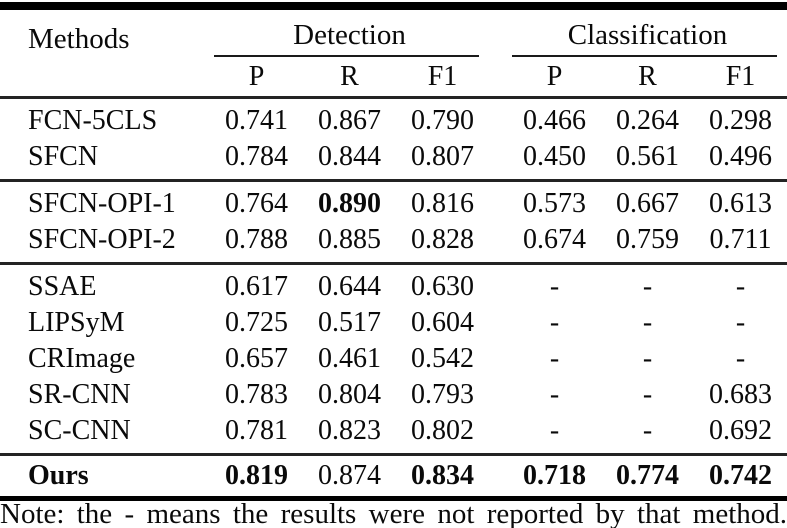  I want to click on table-top-rule, so click(393, 6).